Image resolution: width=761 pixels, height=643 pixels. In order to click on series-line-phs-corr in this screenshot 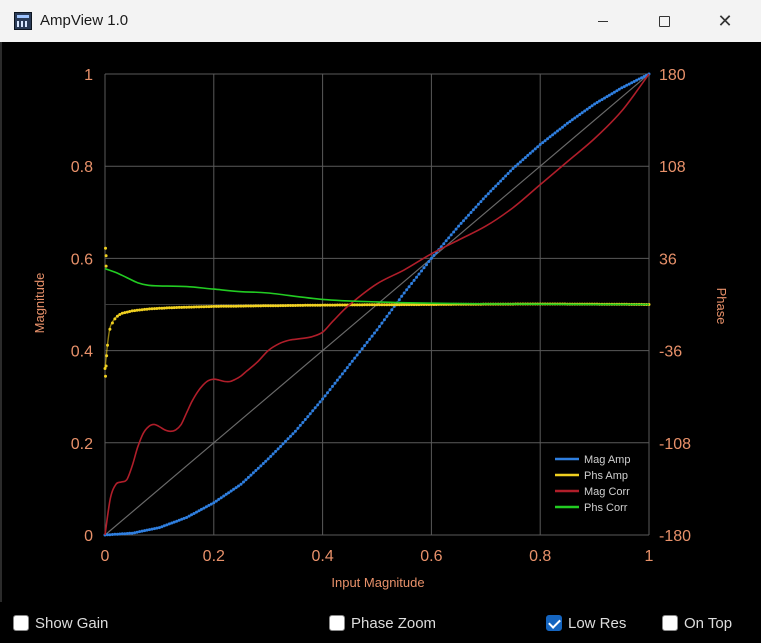, I will do `click(377, 286)`.